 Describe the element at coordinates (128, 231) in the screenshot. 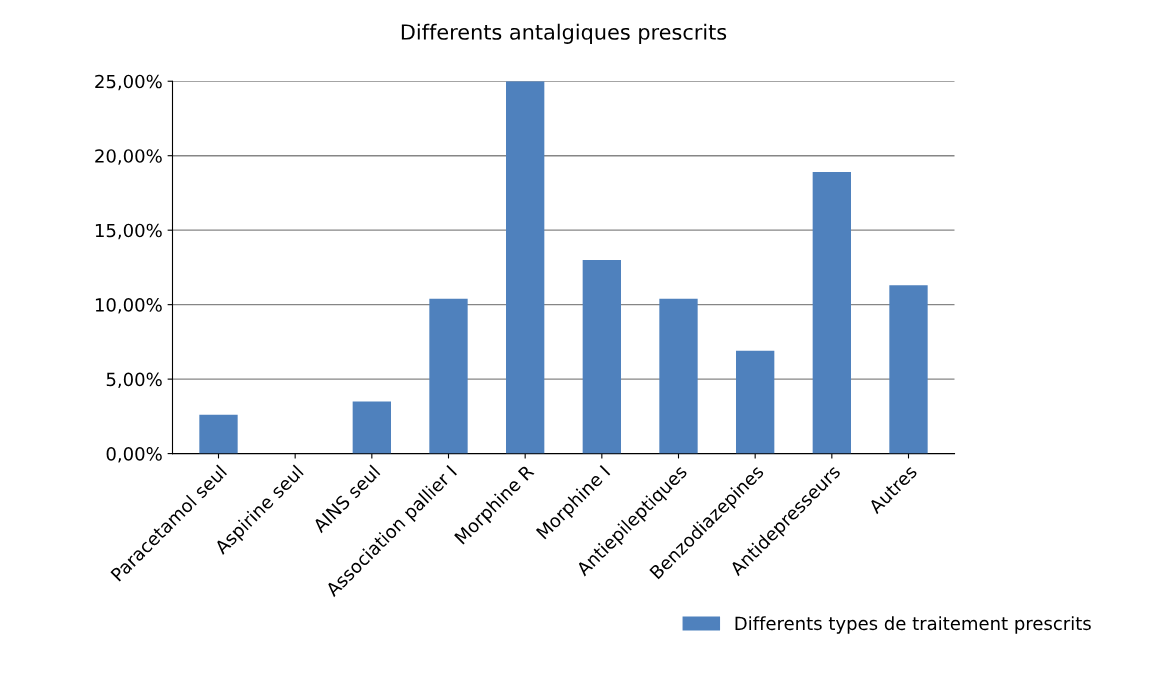

I see `y-tick-label: 15,00%` at that location.